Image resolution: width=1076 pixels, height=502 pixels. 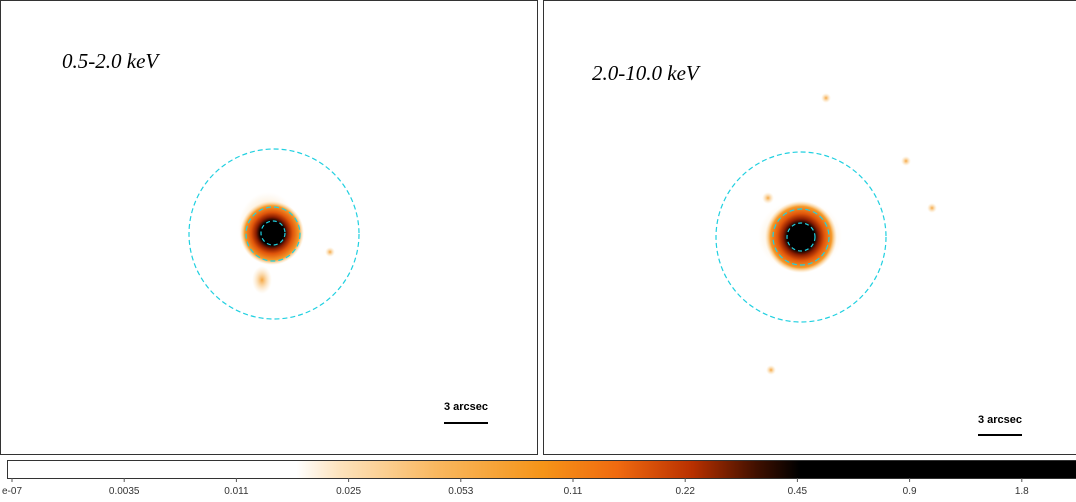 I want to click on colorbar-label: 0.053, so click(x=460, y=491).